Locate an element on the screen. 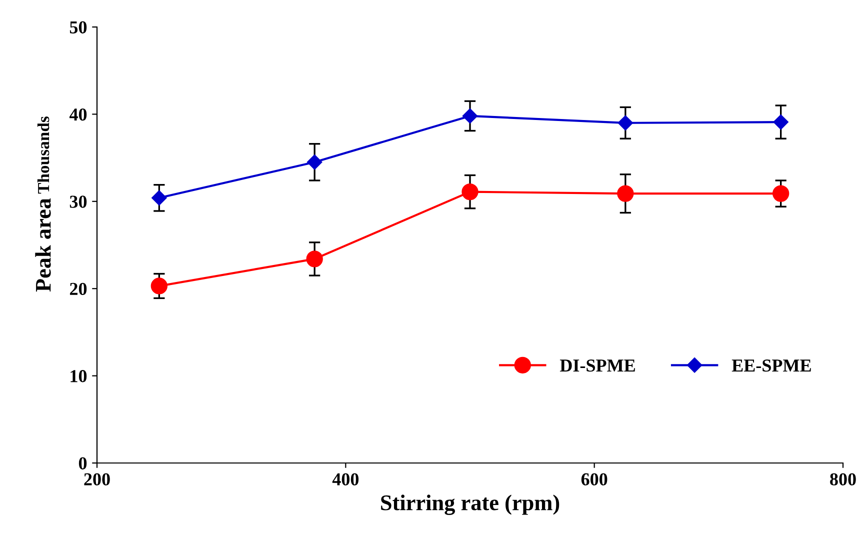 This screenshot has width=861, height=541. y-tick-label: 50 is located at coordinates (78, 27).